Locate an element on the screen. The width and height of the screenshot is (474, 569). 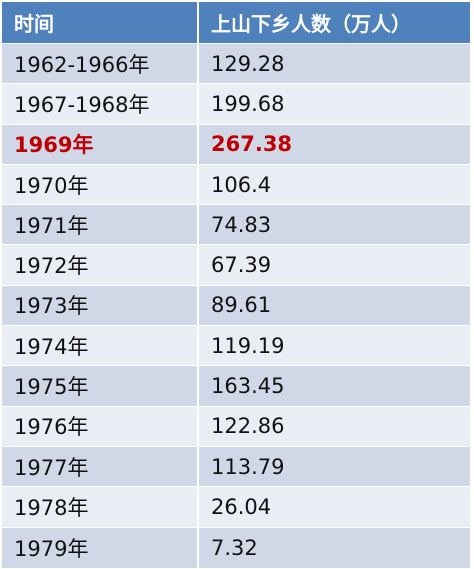
period-cell: 1967-1968年 is located at coordinates (100, 104).